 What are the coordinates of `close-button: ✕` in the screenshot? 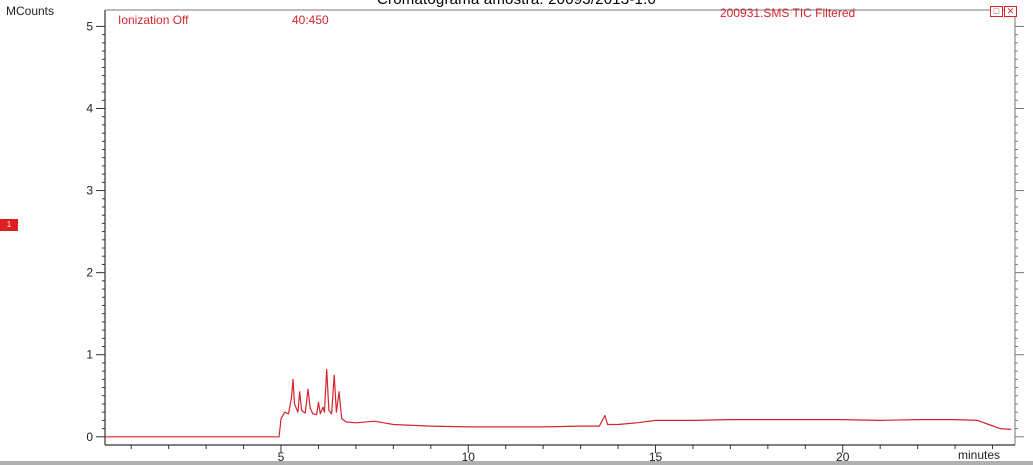 It's located at (1010, 11).